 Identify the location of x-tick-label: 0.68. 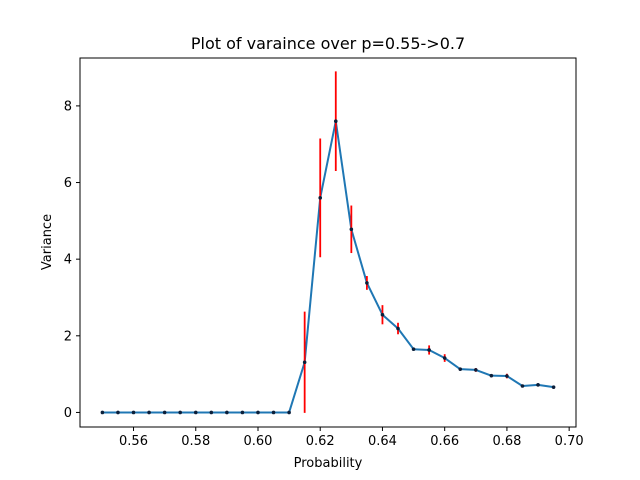
(506, 441).